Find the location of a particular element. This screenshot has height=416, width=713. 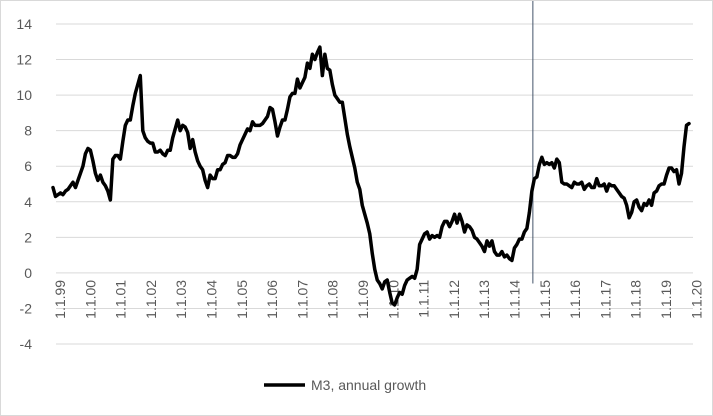

x-tick-label: 1.1.02 is located at coordinates (151, 299).